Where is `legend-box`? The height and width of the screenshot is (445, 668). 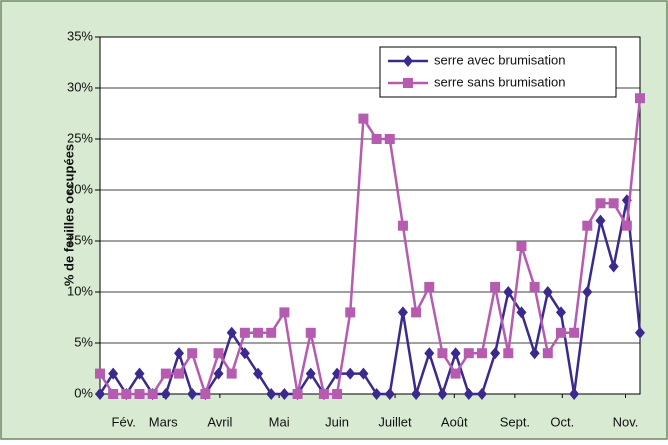
legend-box is located at coordinates (498, 72).